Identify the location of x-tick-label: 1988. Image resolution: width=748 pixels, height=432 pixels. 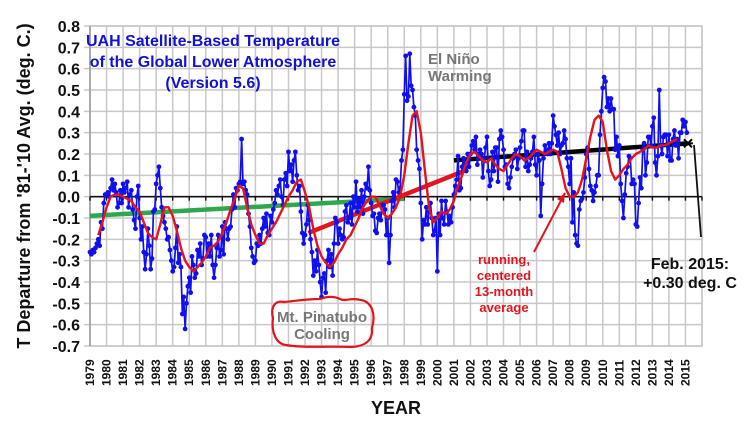
(239, 372).